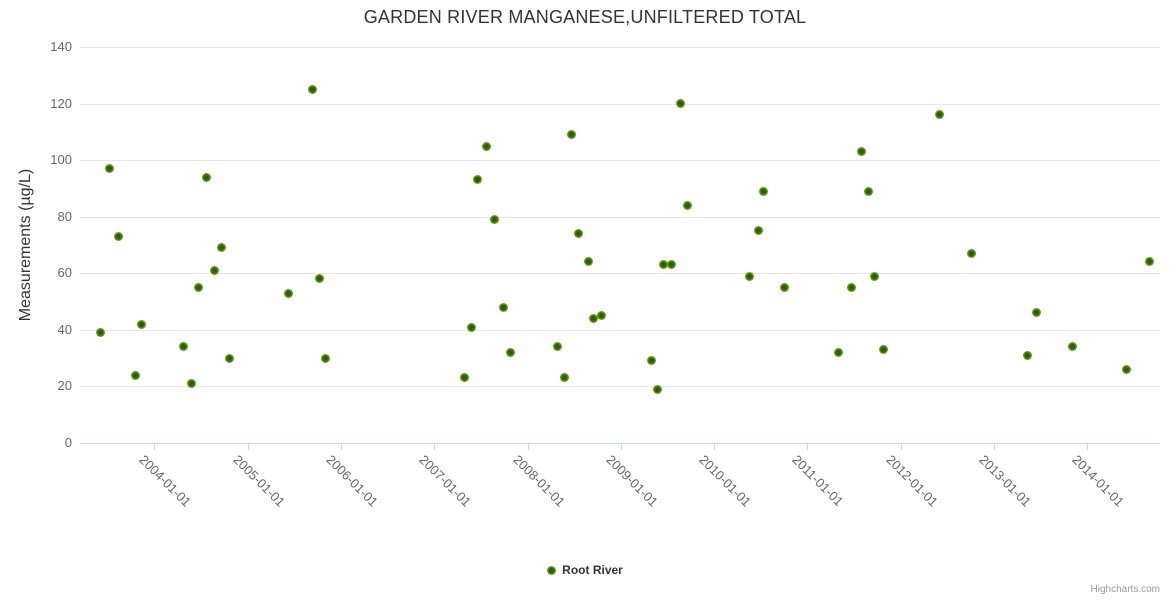  I want to click on x-axis-tick-label: 2008-01-01, so click(538, 481).